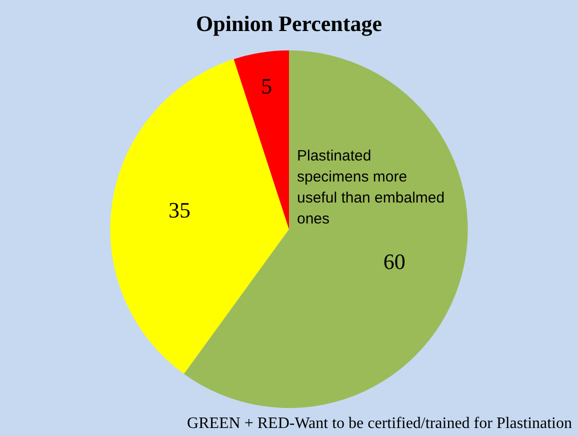 The image size is (578, 436). What do you see at coordinates (394, 261) in the screenshot?
I see `data-label: 60` at bounding box center [394, 261].